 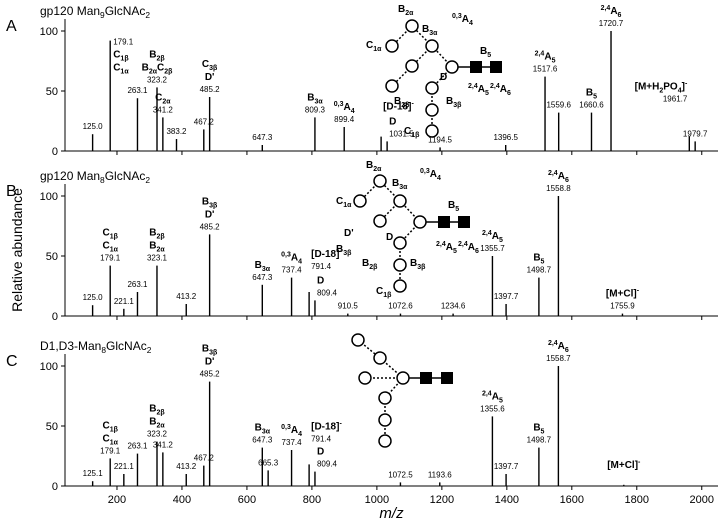 What do you see at coordinates (93, 297) in the screenshot?
I see `peak-mz-label: 125.0` at bounding box center [93, 297].